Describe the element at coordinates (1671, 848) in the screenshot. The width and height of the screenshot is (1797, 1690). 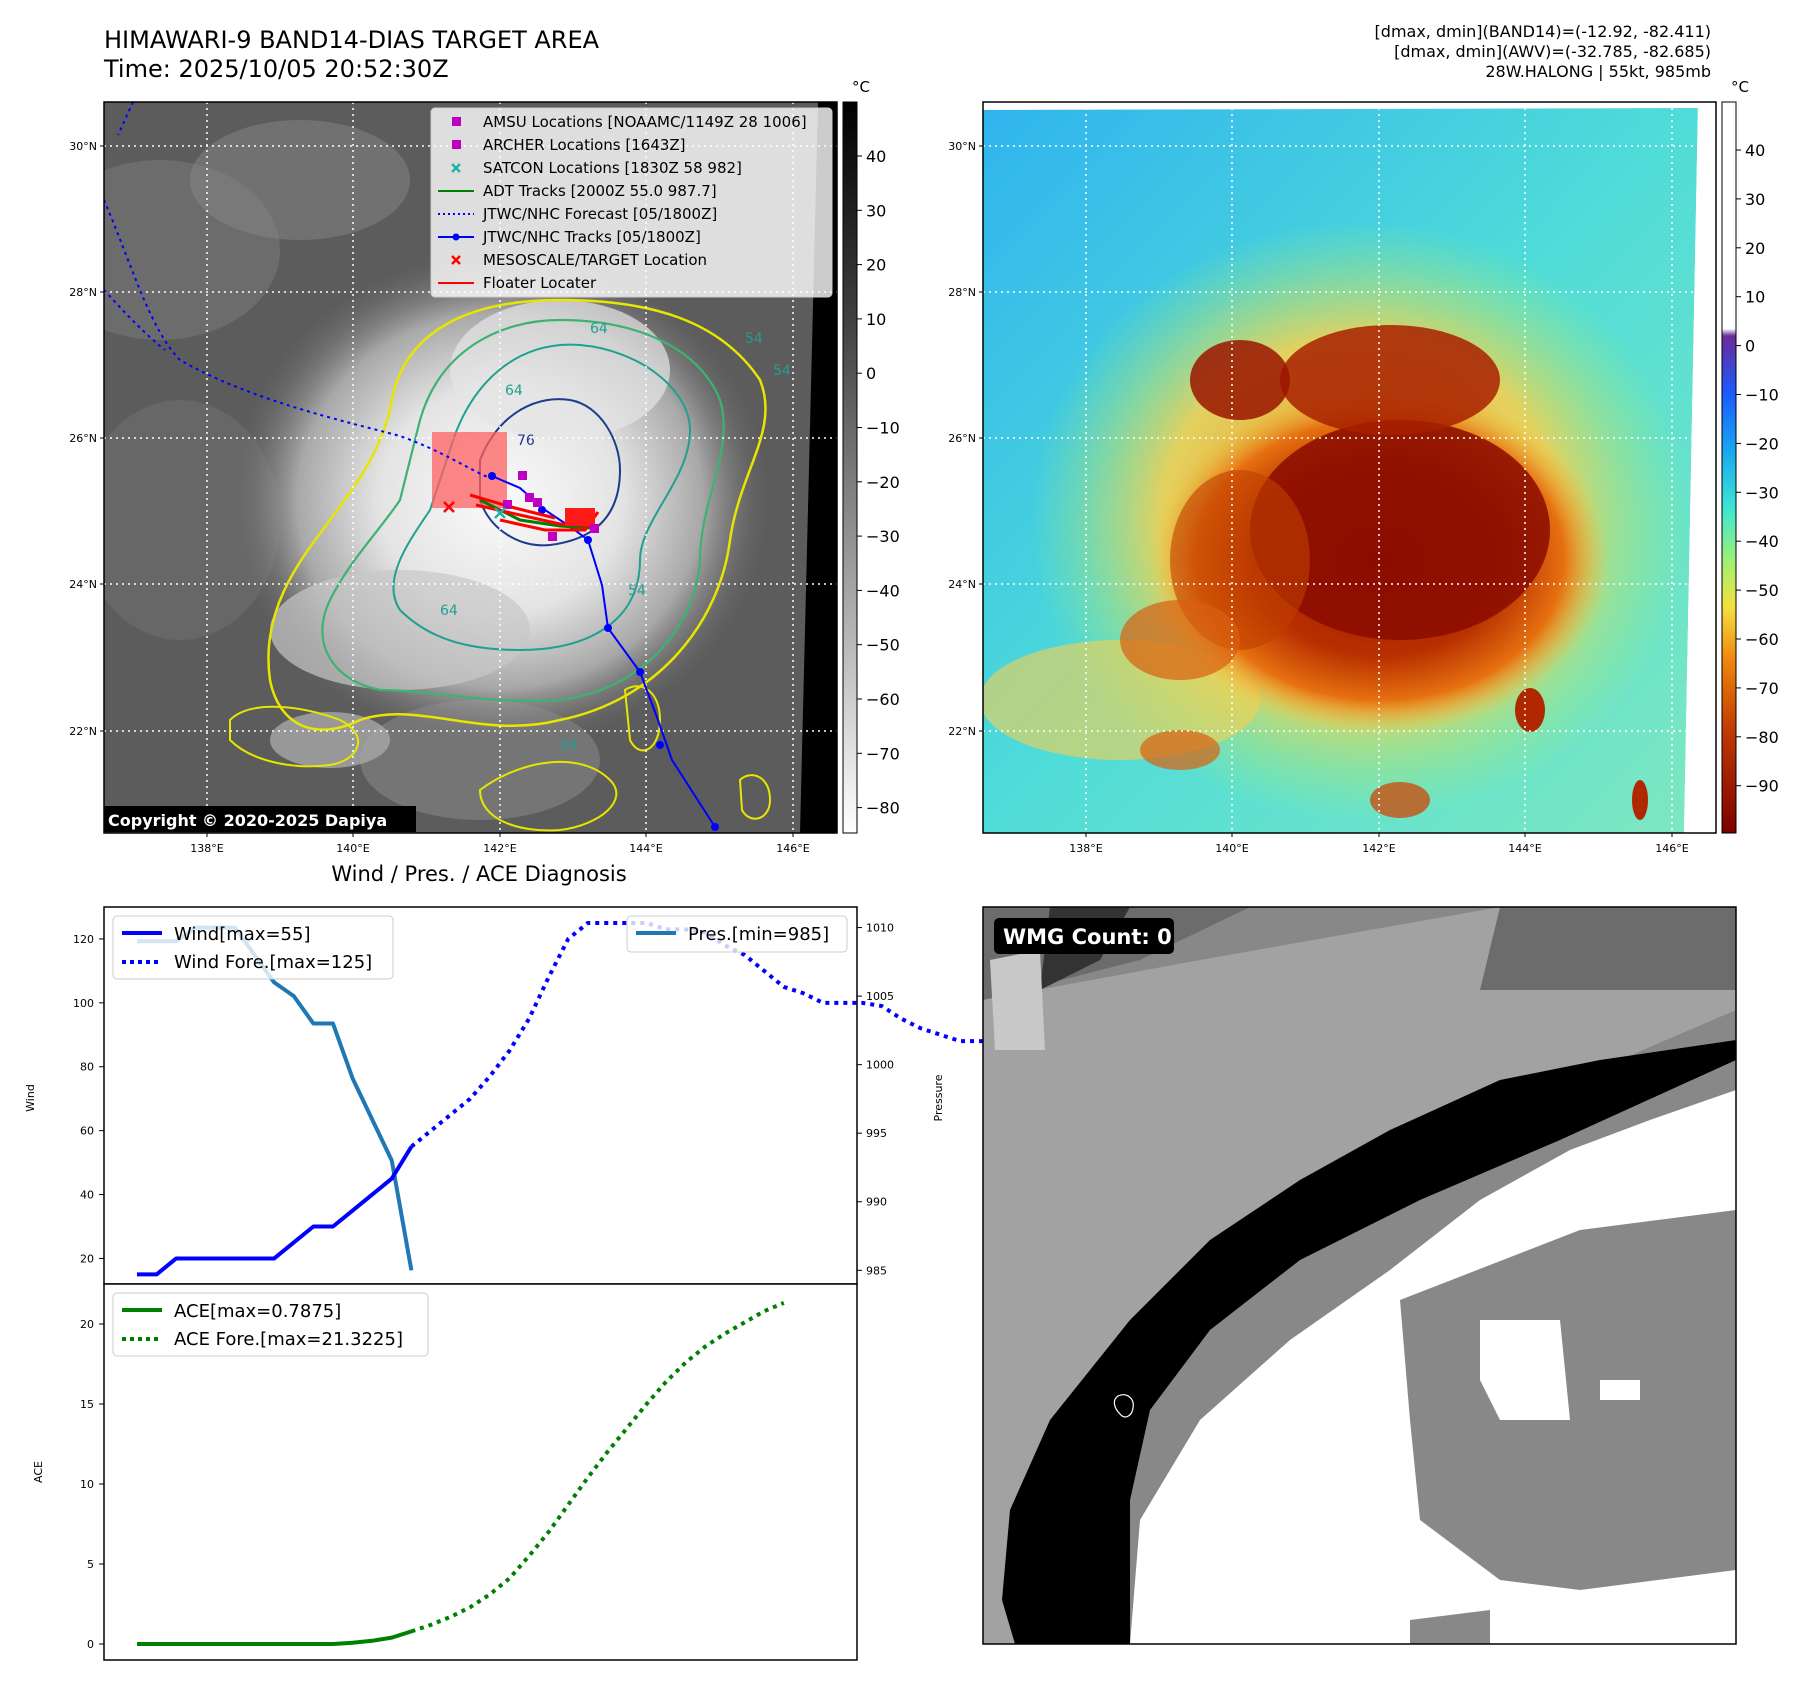
I see `lon-tick-label: 146°E` at that location.